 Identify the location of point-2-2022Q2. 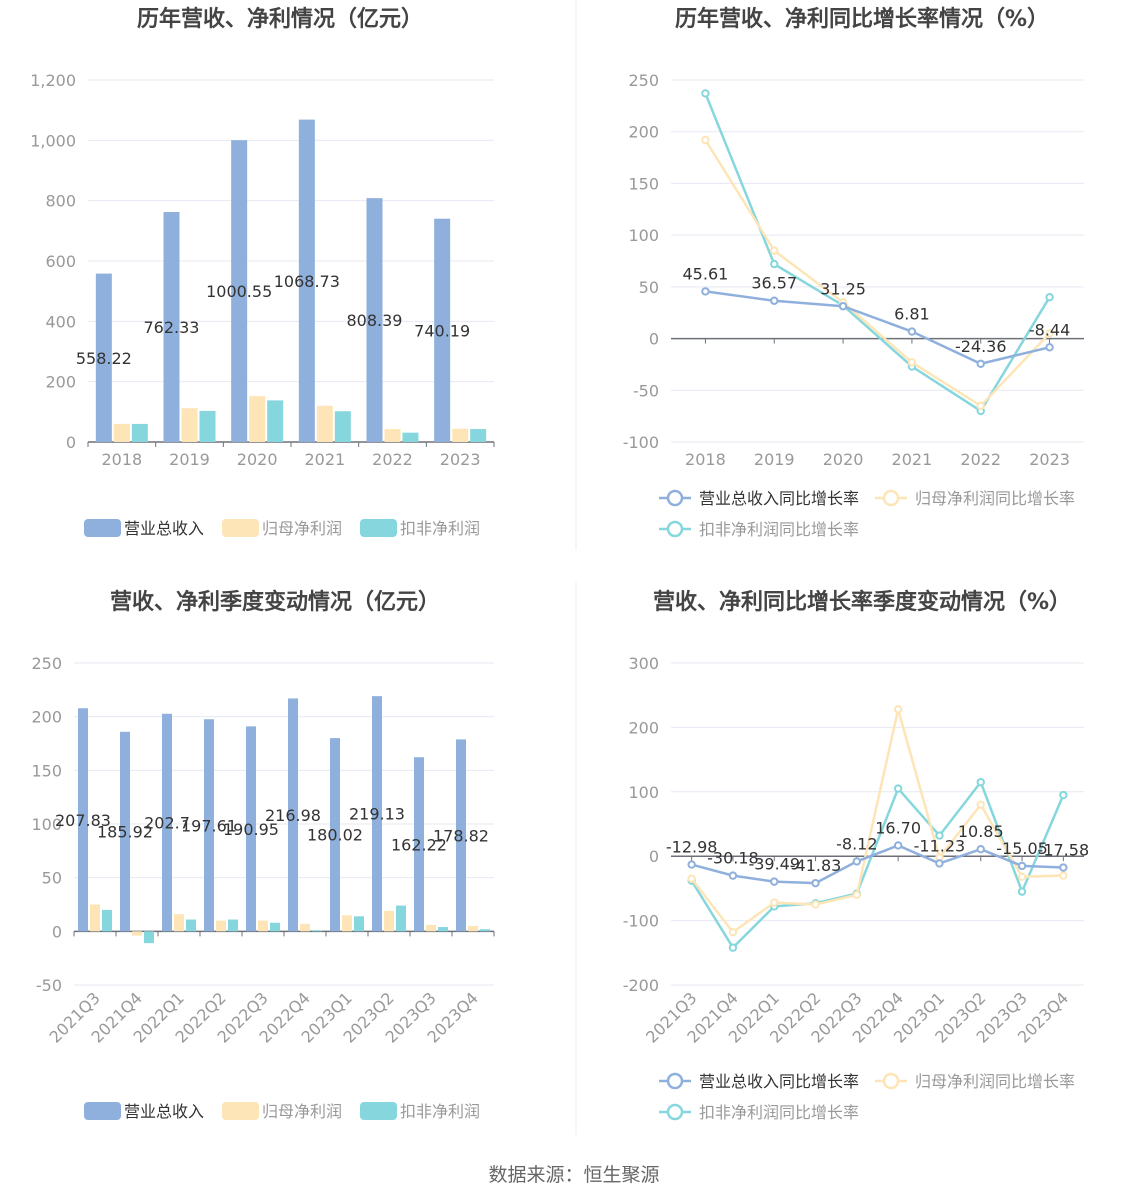
(815, 904).